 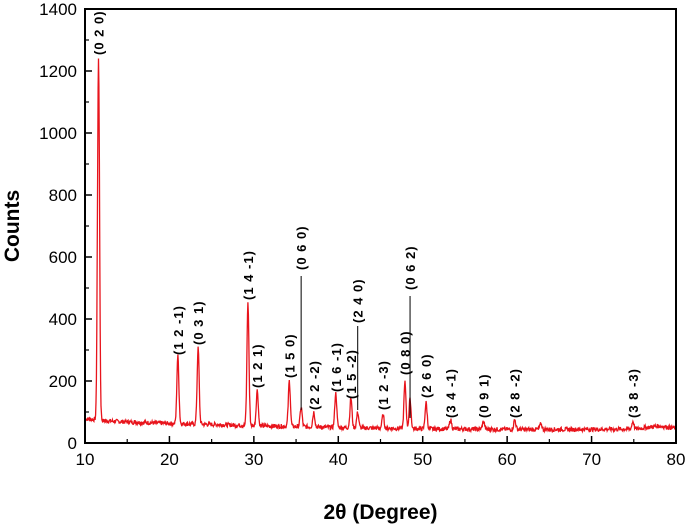 What do you see at coordinates (633, 393) in the screenshot?
I see `peak-label: (3 8 -3)` at bounding box center [633, 393].